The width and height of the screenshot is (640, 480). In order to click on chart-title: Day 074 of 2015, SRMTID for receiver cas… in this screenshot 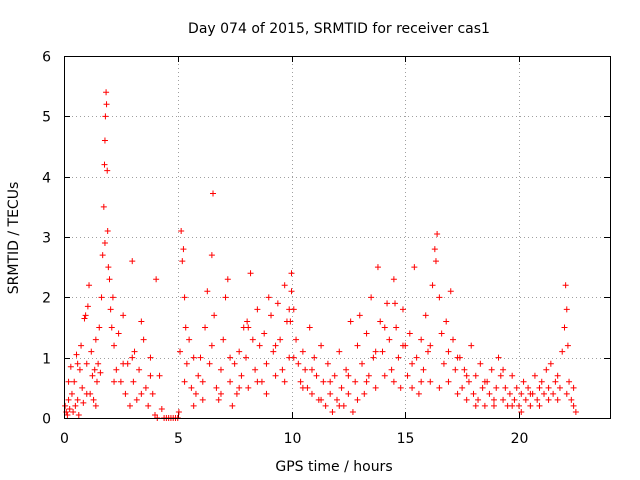, I will do `click(339, 29)`.